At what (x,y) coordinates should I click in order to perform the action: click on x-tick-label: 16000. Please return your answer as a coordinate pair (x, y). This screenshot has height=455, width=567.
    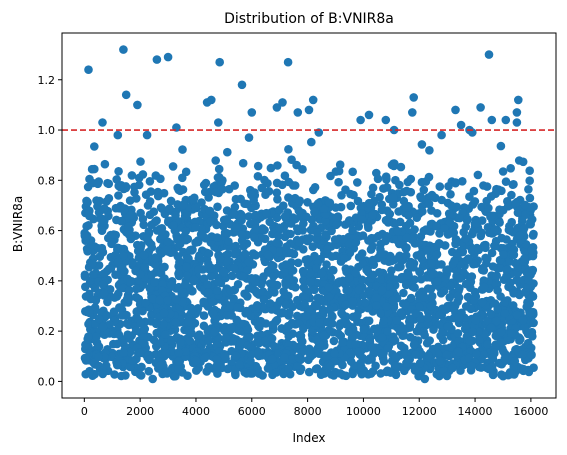
    Looking at the image, I should click on (530, 411).